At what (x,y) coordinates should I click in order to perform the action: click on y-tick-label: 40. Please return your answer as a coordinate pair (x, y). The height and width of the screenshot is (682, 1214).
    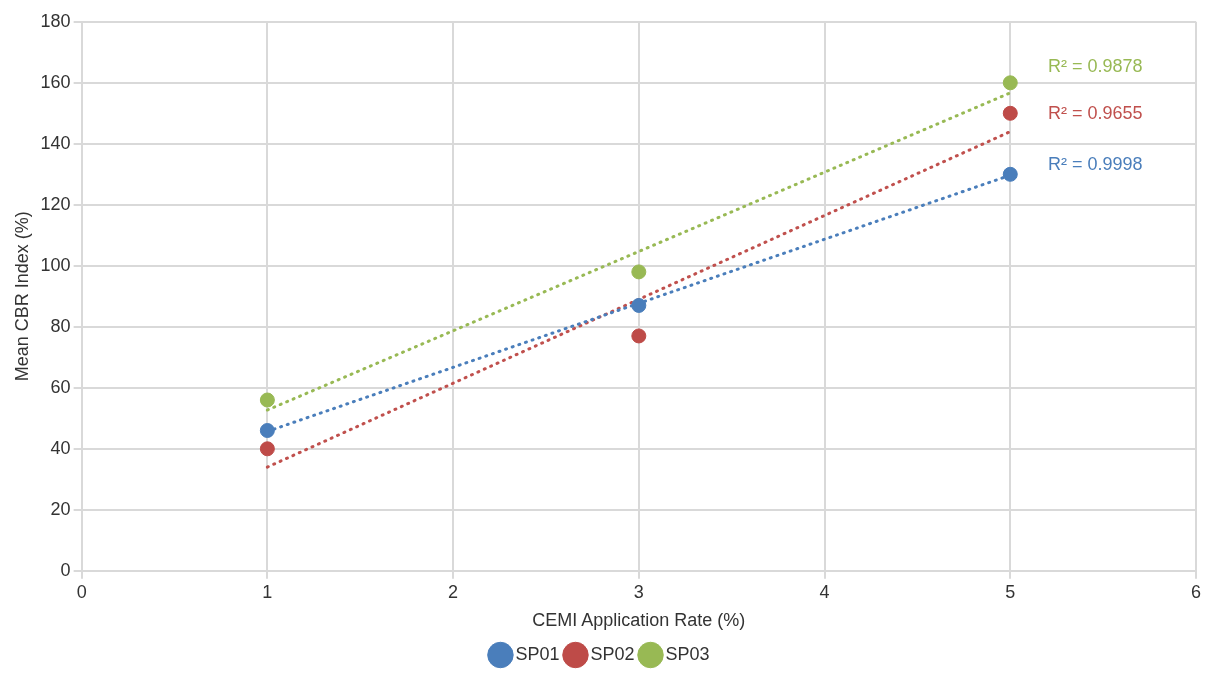
    Looking at the image, I should click on (60, 447).